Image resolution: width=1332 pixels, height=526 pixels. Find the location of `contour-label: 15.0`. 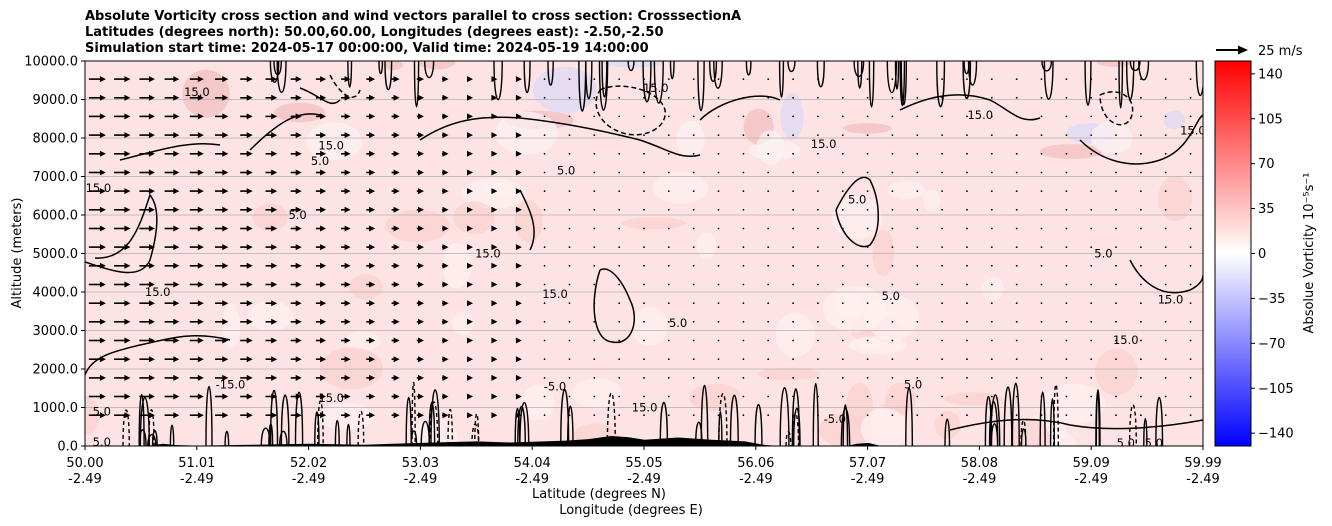

contour-label: 15.0 is located at coordinates (824, 144).